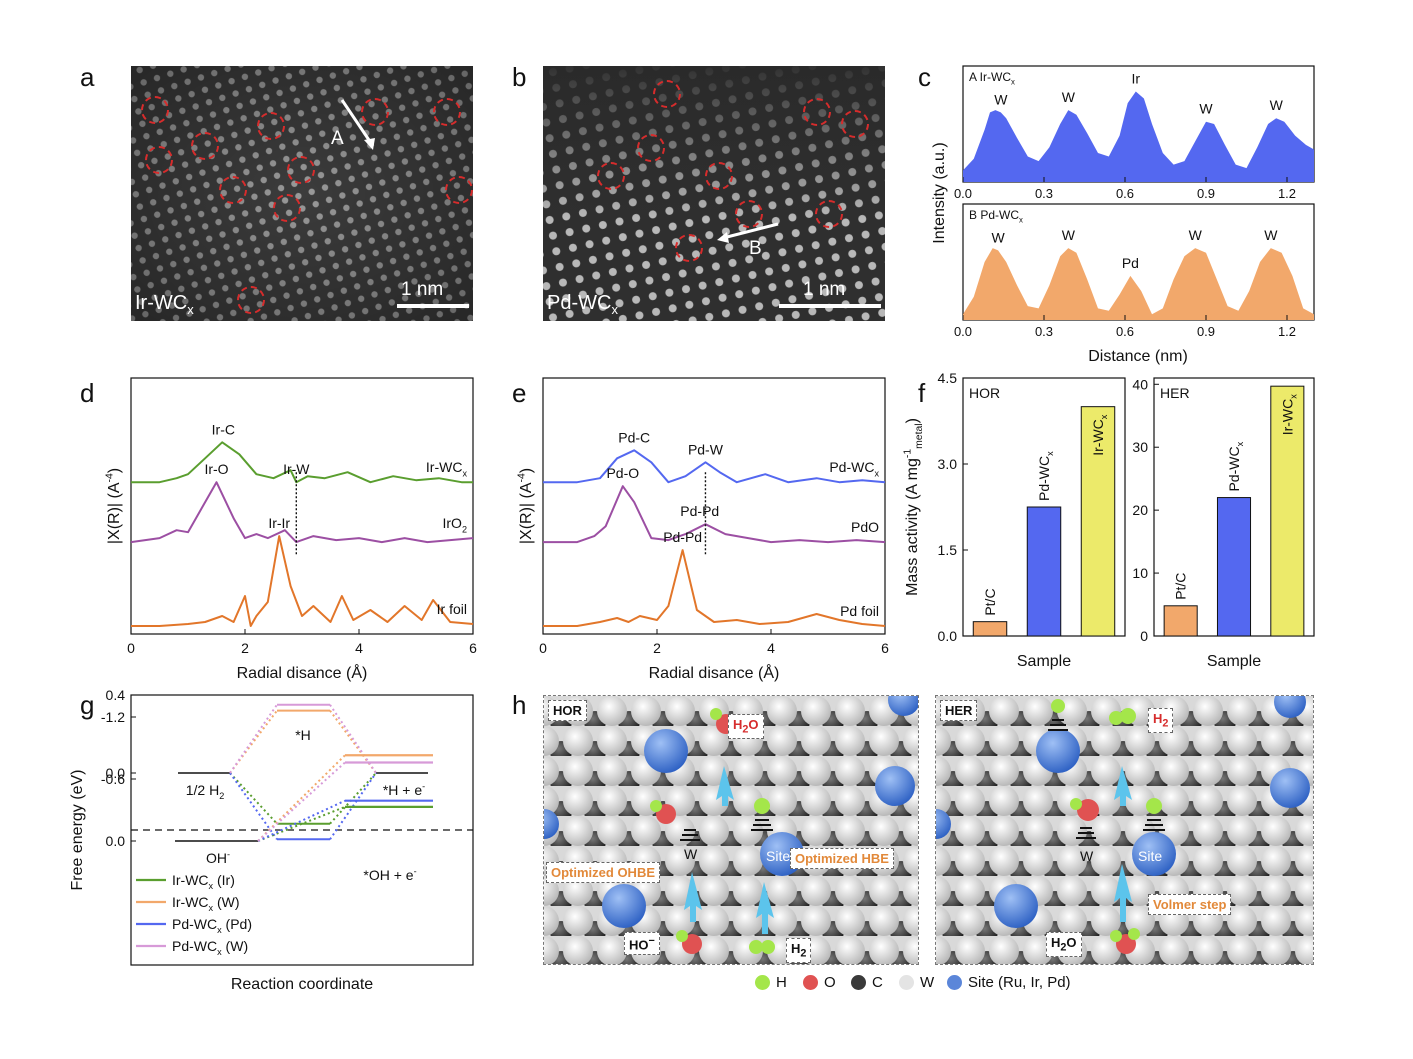  Describe the element at coordinates (877, 982) in the screenshot. I see `legend-label: C` at that location.